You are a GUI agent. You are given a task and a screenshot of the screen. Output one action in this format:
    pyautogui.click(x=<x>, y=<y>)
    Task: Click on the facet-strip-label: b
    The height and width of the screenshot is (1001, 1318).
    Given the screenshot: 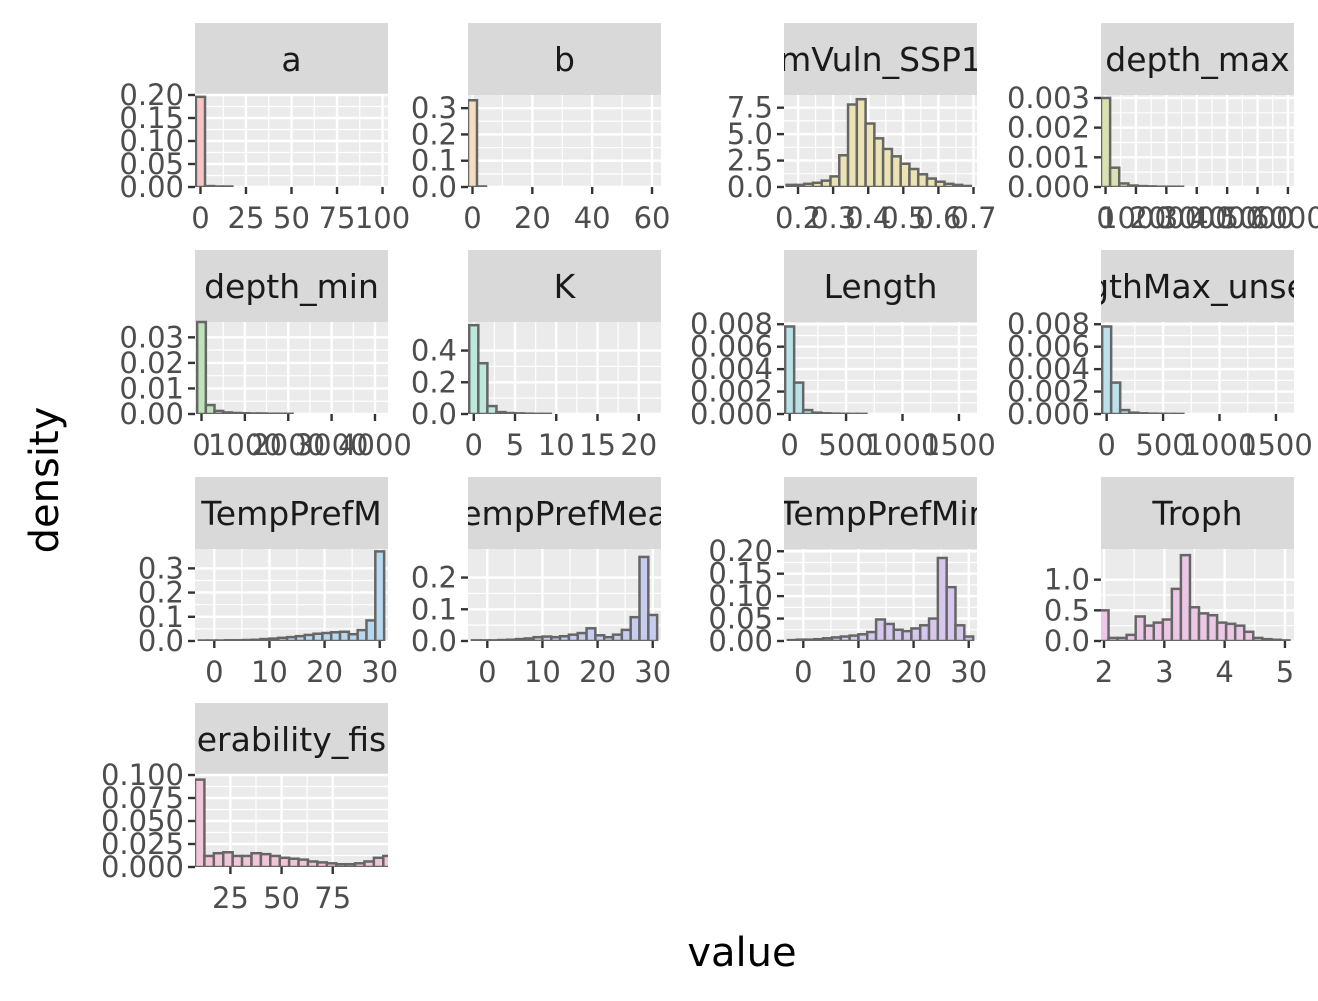 What is the action you would take?
    pyautogui.click(x=564, y=59)
    